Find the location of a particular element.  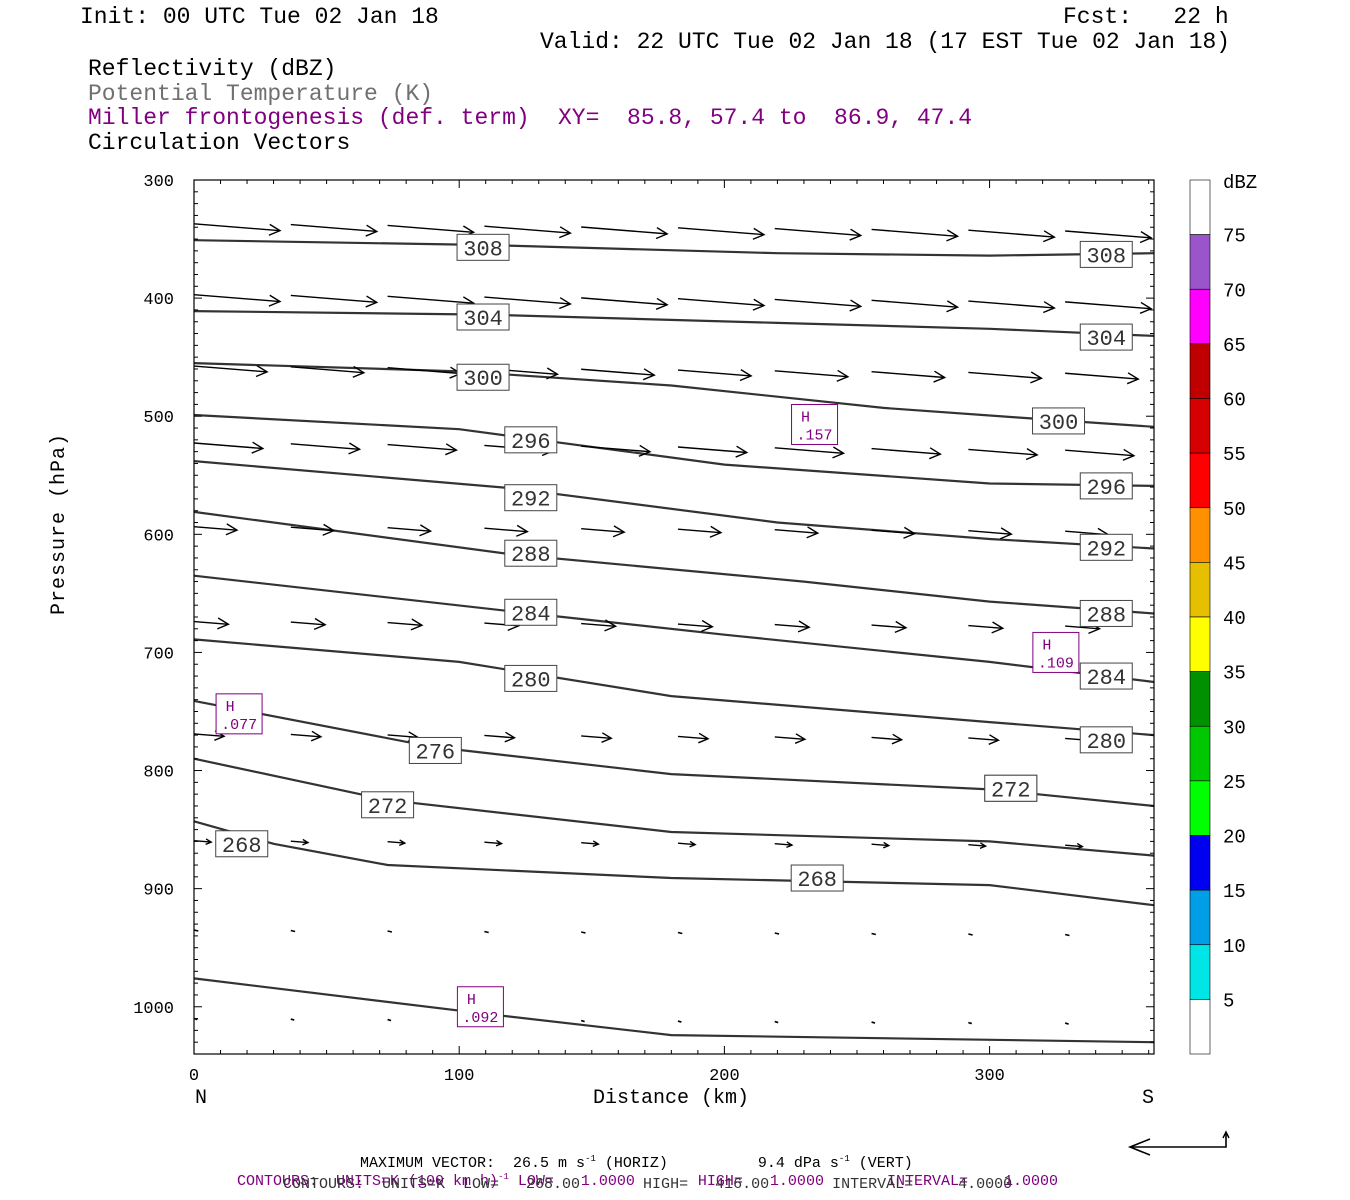

colorbar-tick-label: 65 is located at coordinates (1234, 346).